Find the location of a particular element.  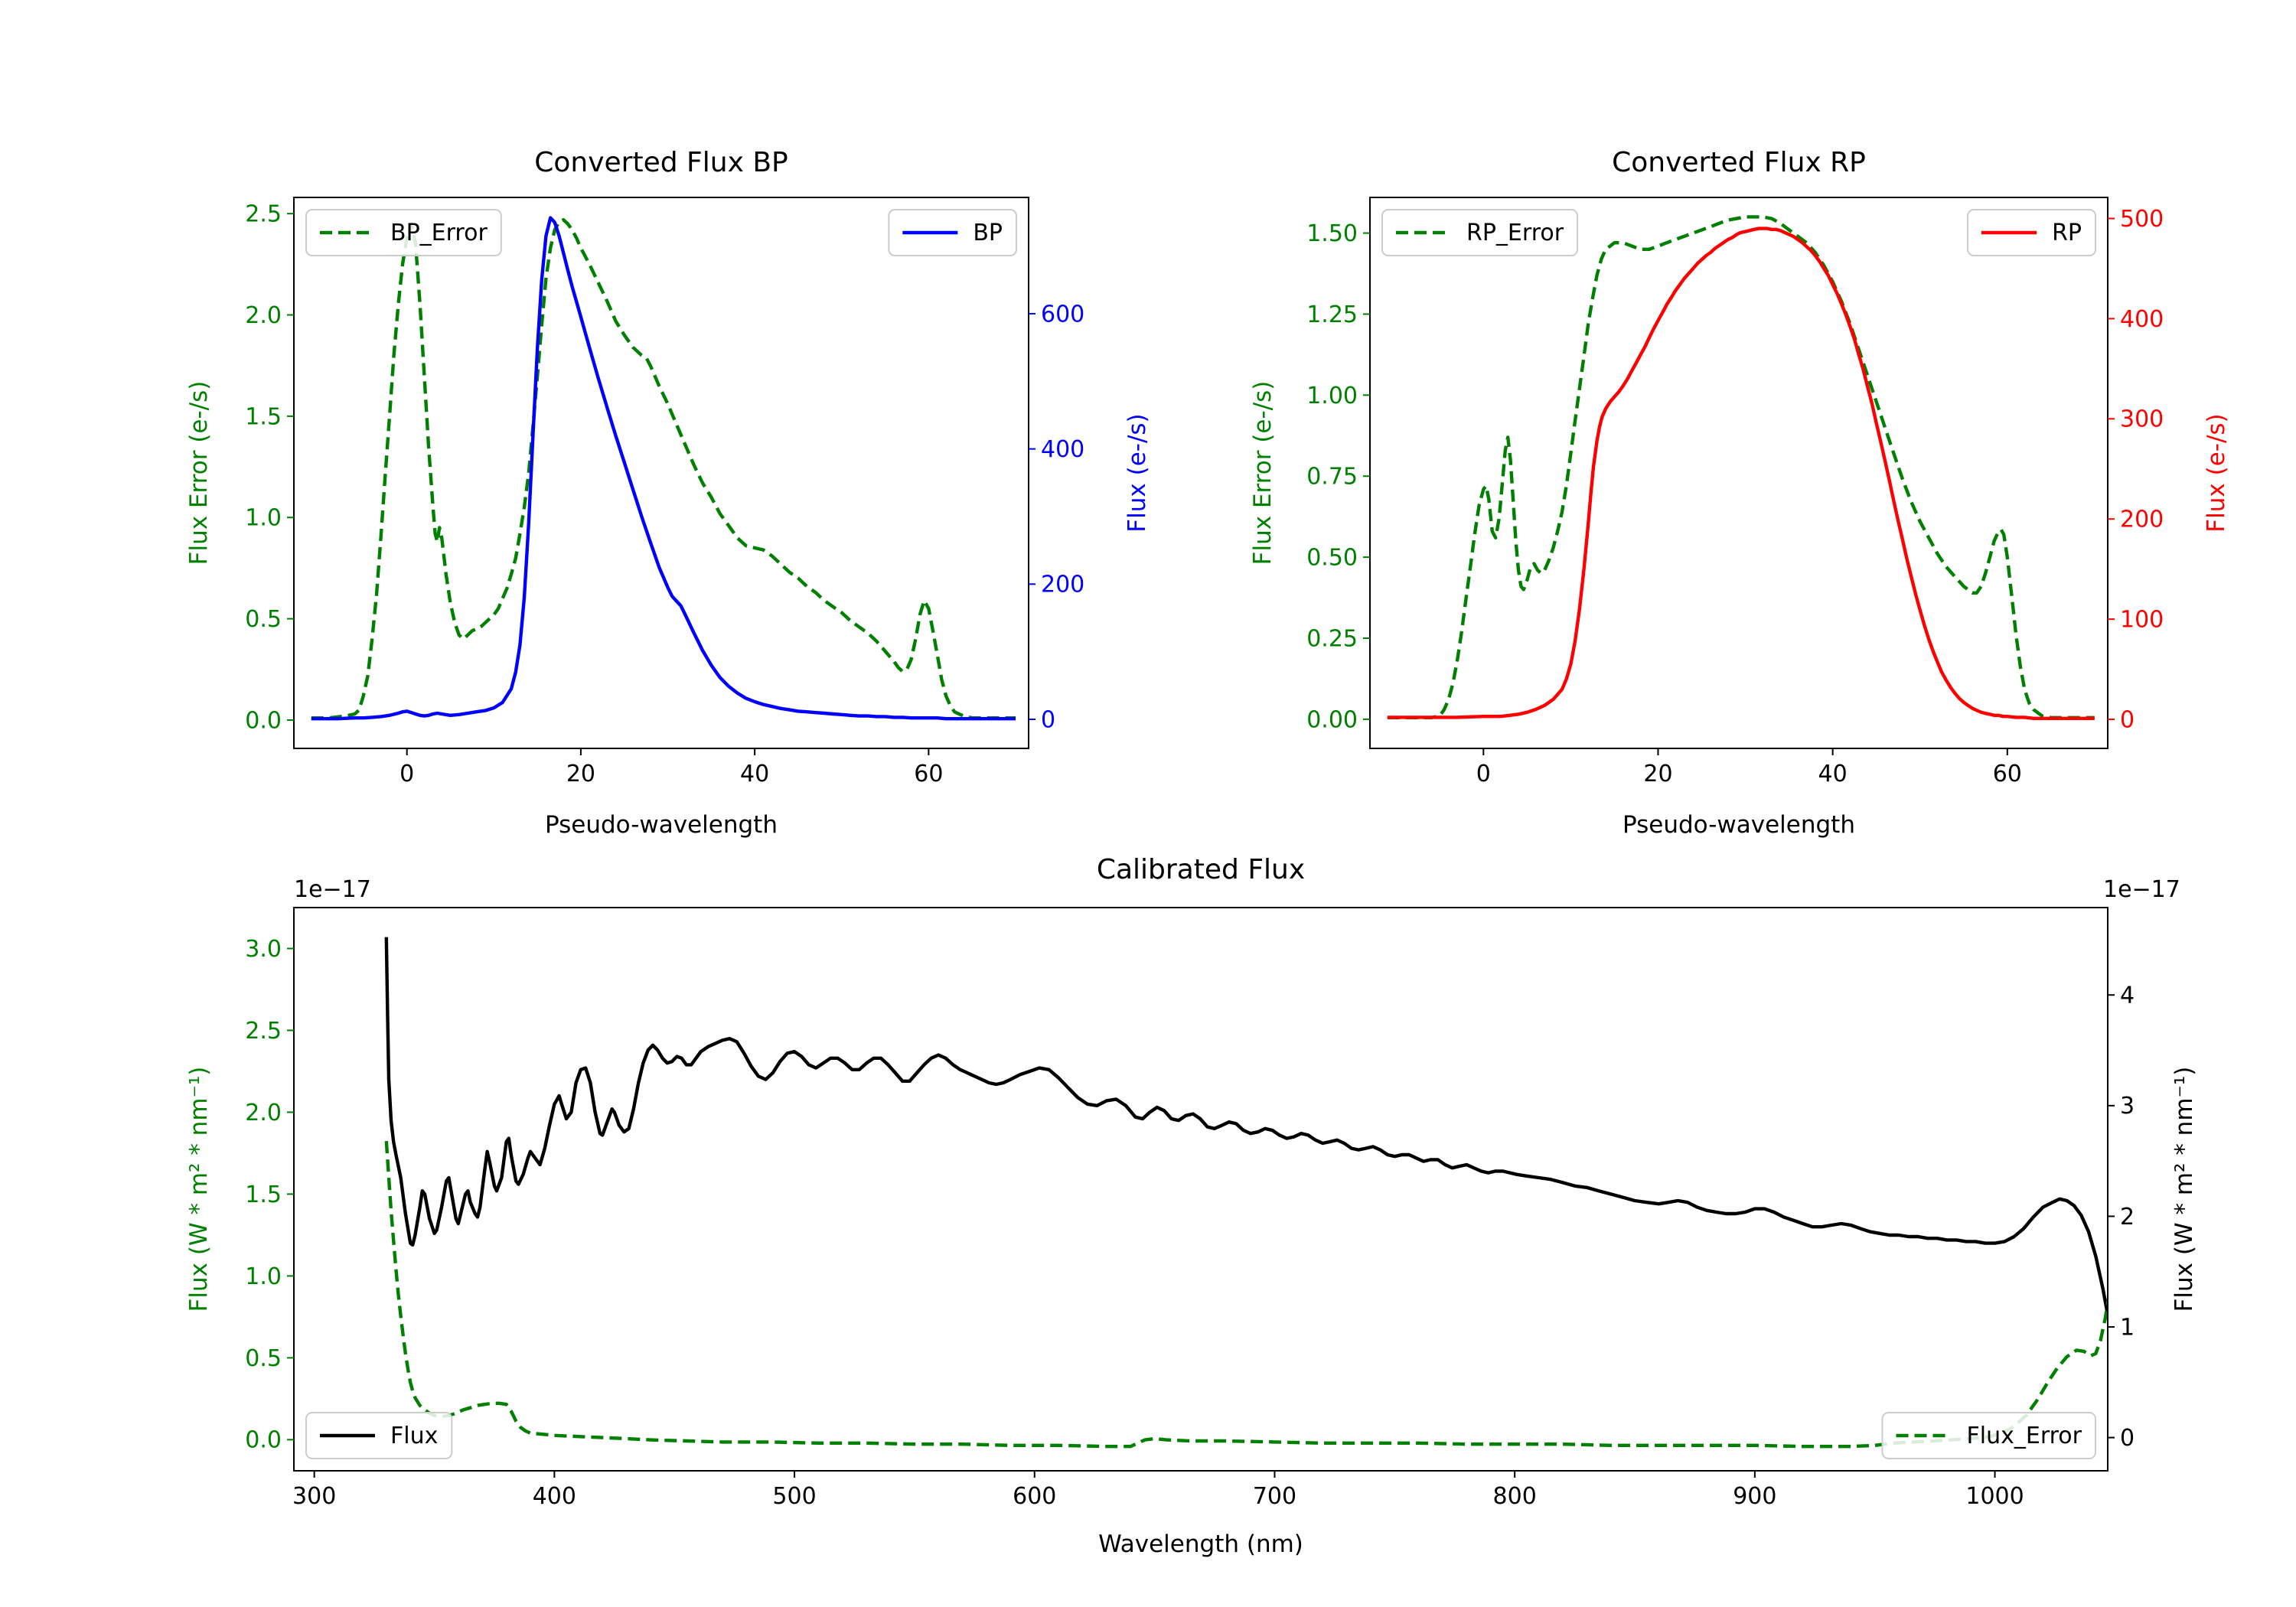

y-tick-label-left: 0.75 is located at coordinates (1332, 477).